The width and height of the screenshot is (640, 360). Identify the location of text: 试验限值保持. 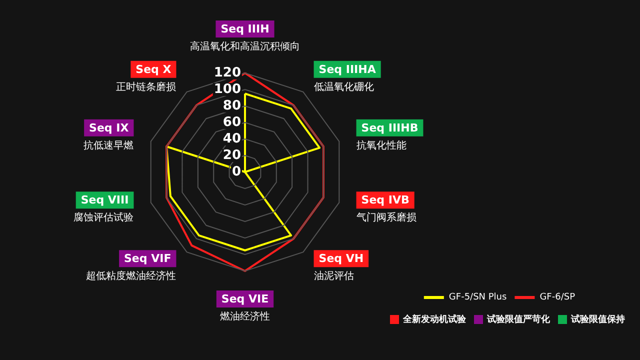
(598, 319).